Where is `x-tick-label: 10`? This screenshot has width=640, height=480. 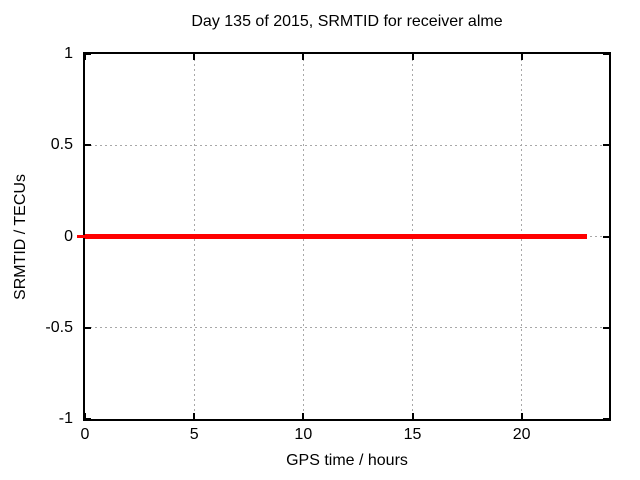
x-tick-label: 10 is located at coordinates (303, 434).